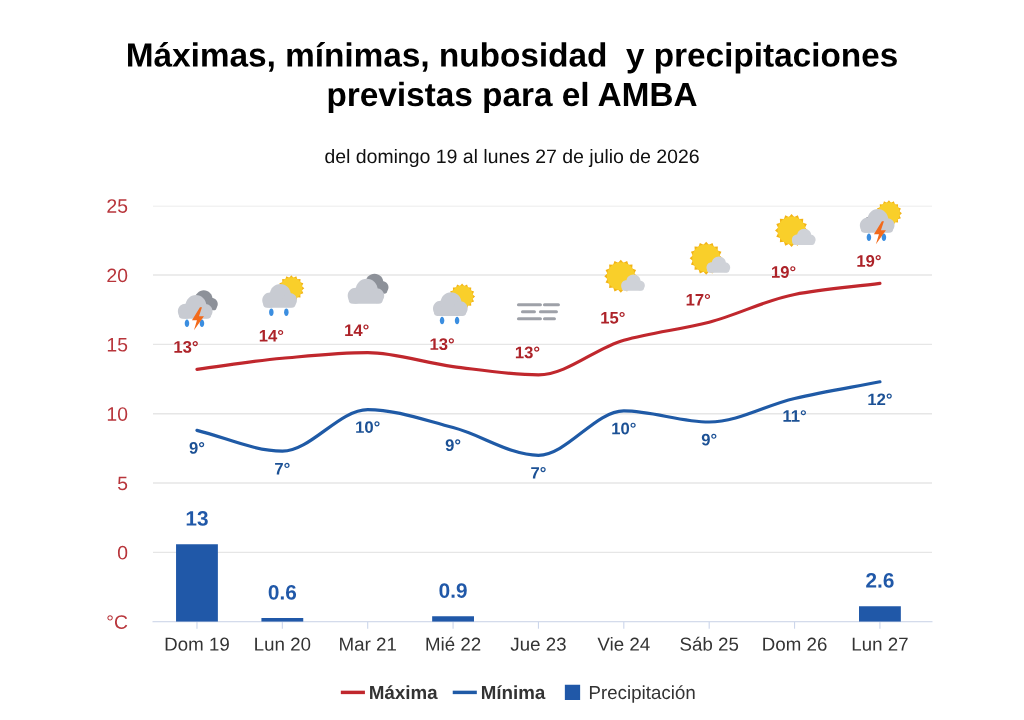  What do you see at coordinates (880, 644) in the screenshot?
I see `x-tick-label: Lun 27` at bounding box center [880, 644].